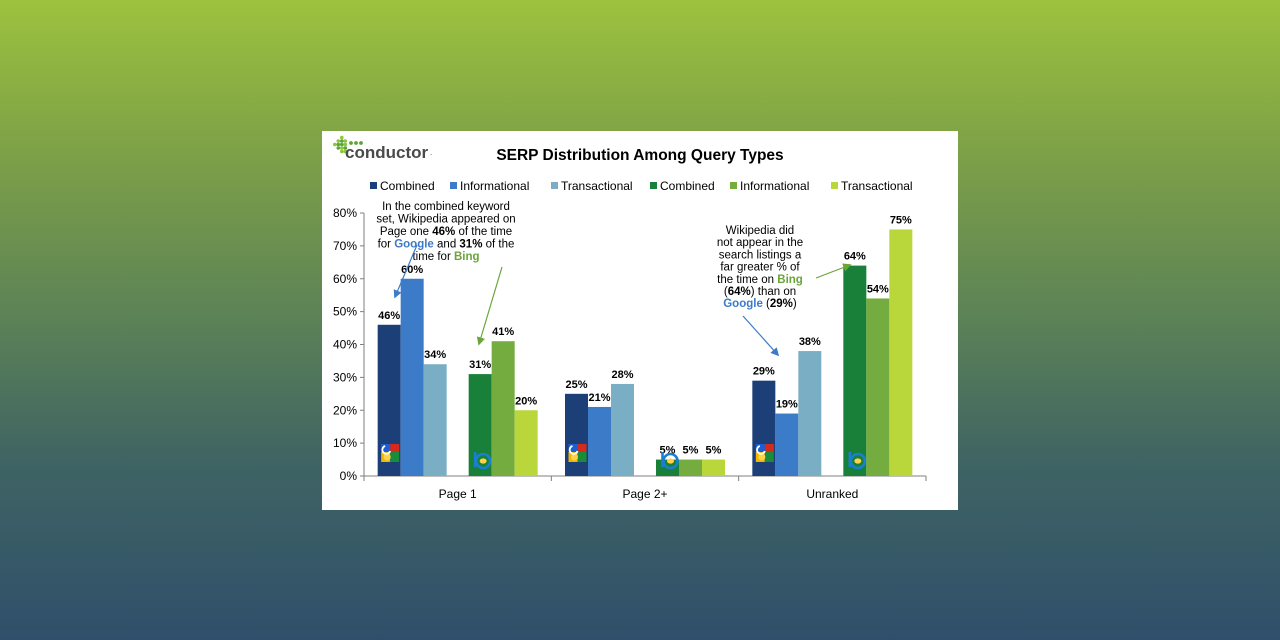  What do you see at coordinates (760, 231) in the screenshot?
I see `annotation-text: Wikipedia did` at bounding box center [760, 231].